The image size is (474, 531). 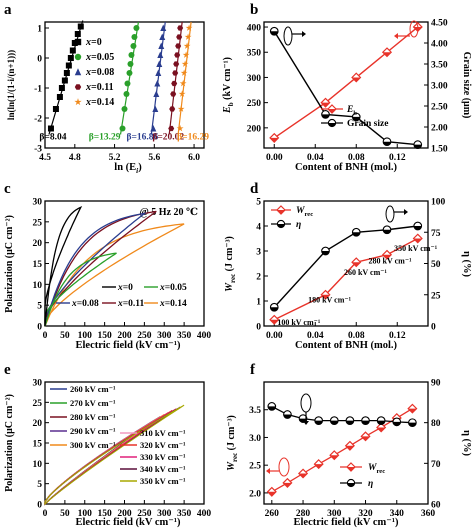 I want to click on series-x=0.14, so click(x=114, y=275).